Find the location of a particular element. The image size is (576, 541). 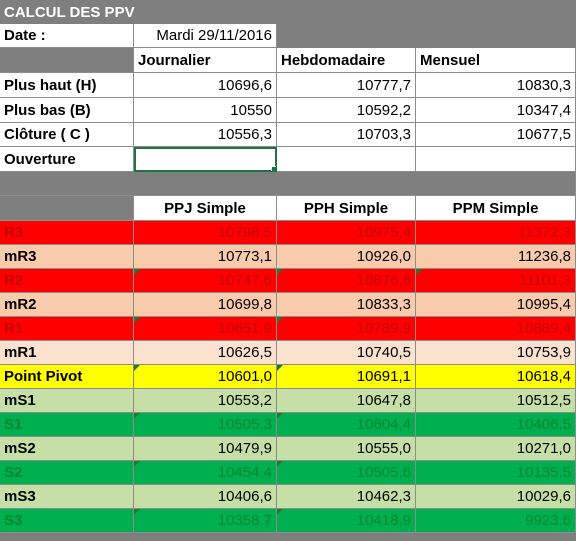

input-row-label: Plus bas (B) is located at coordinates (67, 110).